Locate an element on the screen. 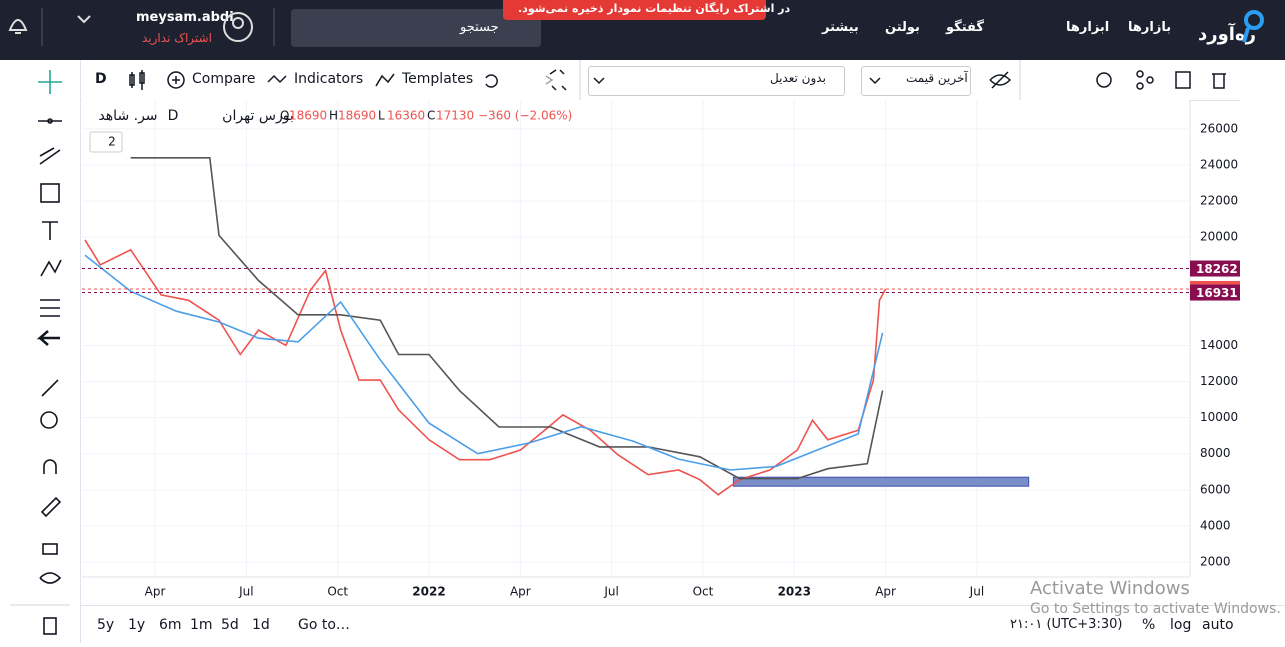 The width and height of the screenshot is (1285, 647). x-tick-label: 2023 is located at coordinates (794, 592).